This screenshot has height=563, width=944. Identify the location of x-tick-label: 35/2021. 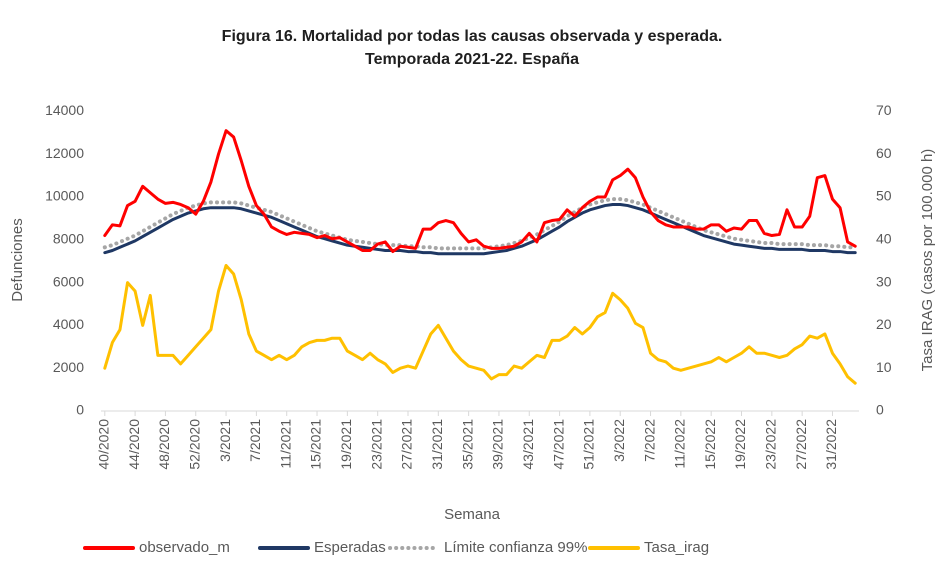
(467, 444).